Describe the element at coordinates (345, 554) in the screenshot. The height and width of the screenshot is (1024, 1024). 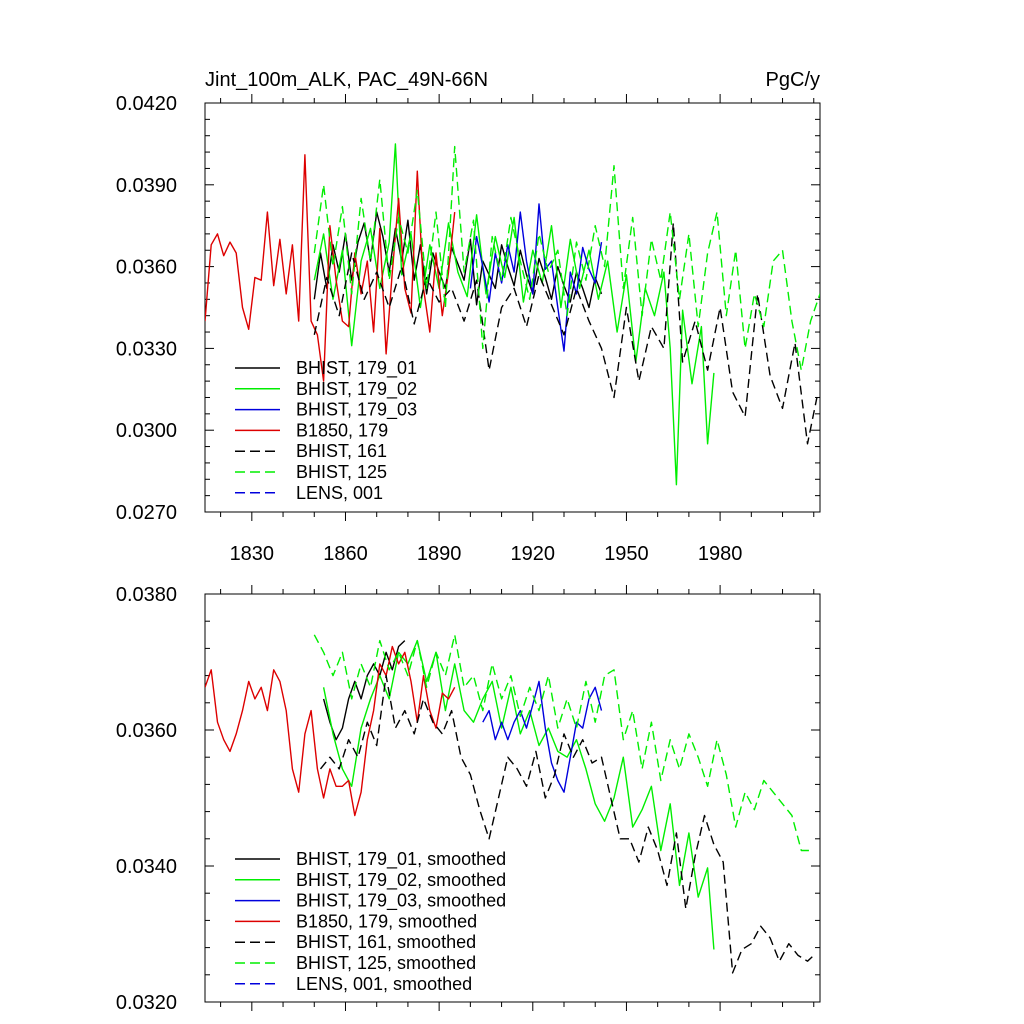
I see `x-tick-label: 1860` at that location.